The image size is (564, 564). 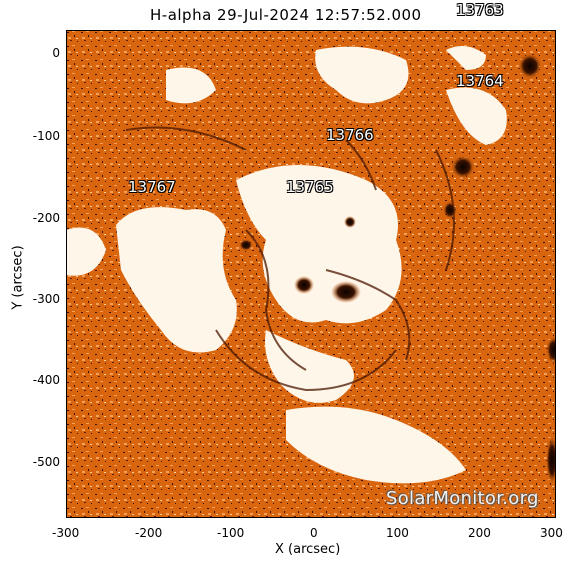 What do you see at coordinates (66, 533) in the screenshot?
I see `x-tick-label: -300` at bounding box center [66, 533].